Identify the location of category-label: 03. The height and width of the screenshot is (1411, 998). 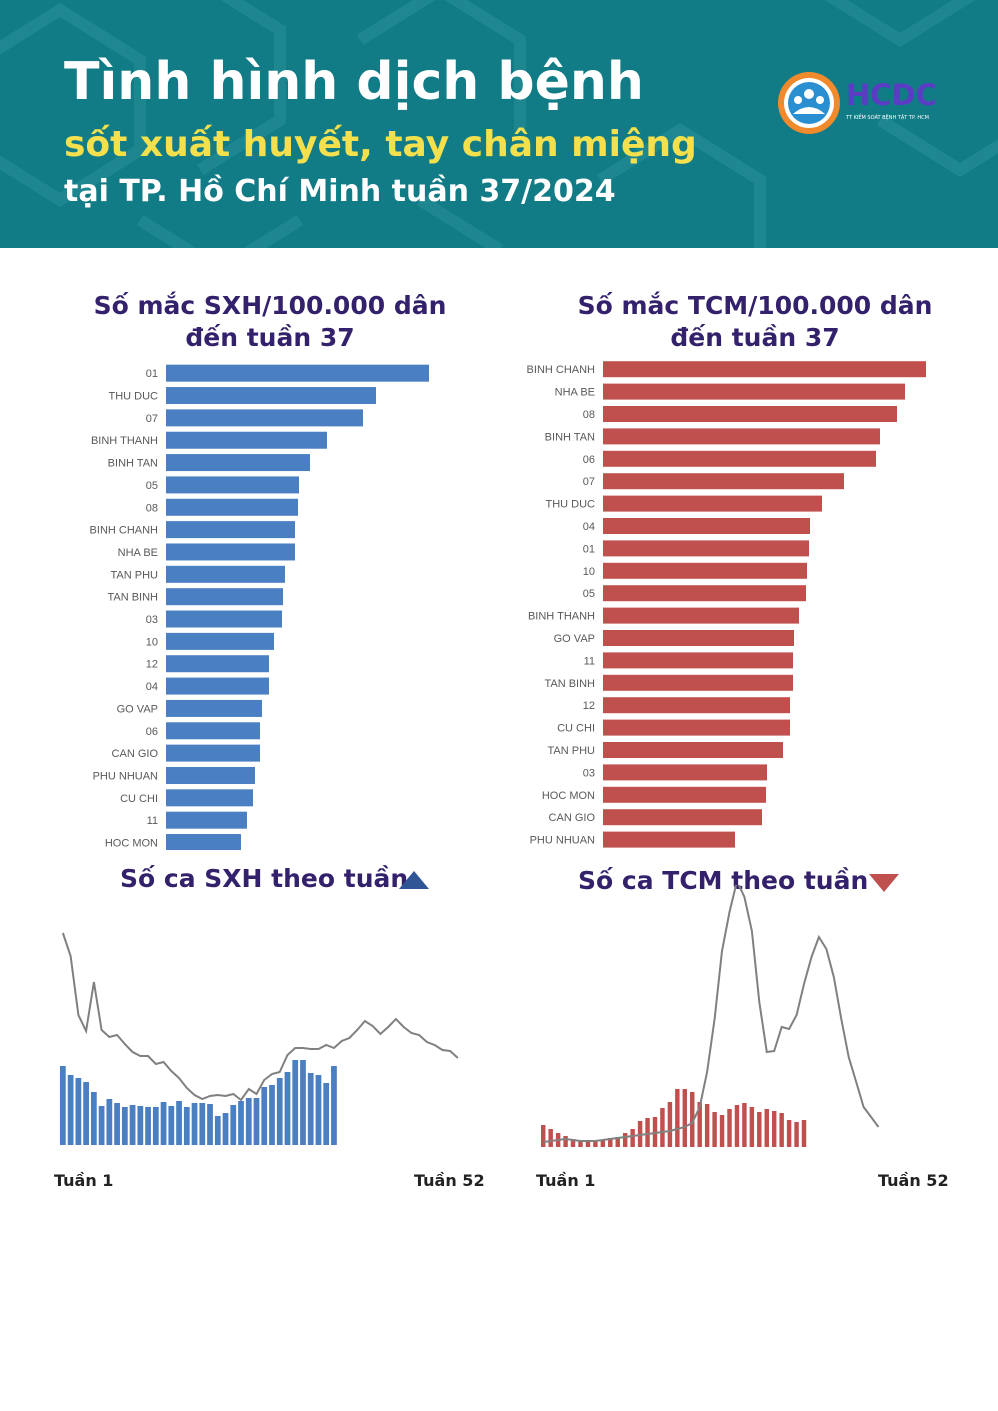
(589, 773).